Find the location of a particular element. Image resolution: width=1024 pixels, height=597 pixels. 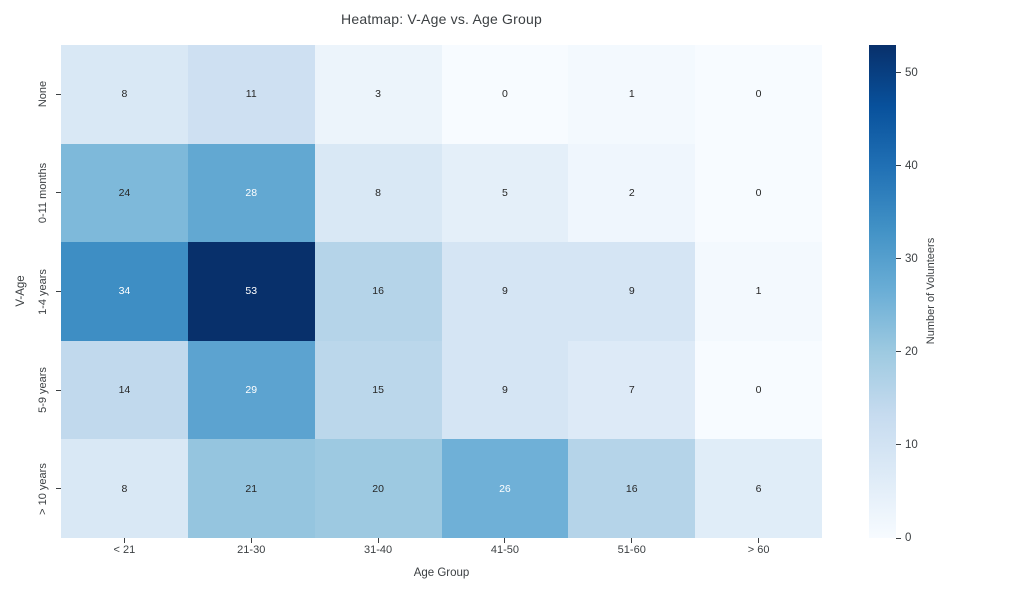

cell-value: 26 is located at coordinates (505, 488).